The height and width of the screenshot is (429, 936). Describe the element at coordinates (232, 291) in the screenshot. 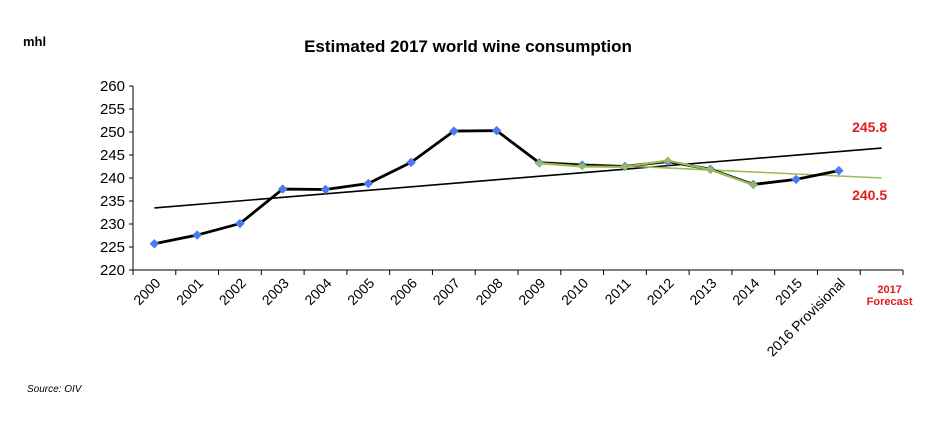

I see `x-tick-label: 2002` at that location.